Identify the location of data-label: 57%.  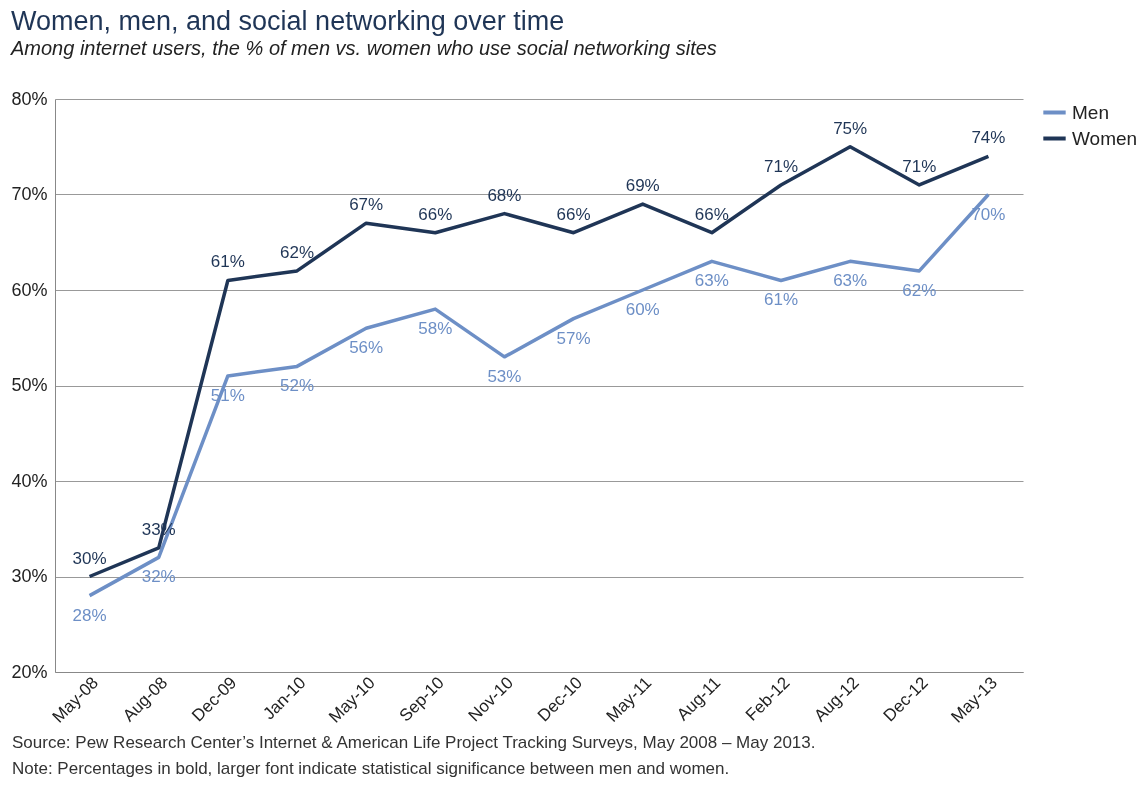
(573, 338).